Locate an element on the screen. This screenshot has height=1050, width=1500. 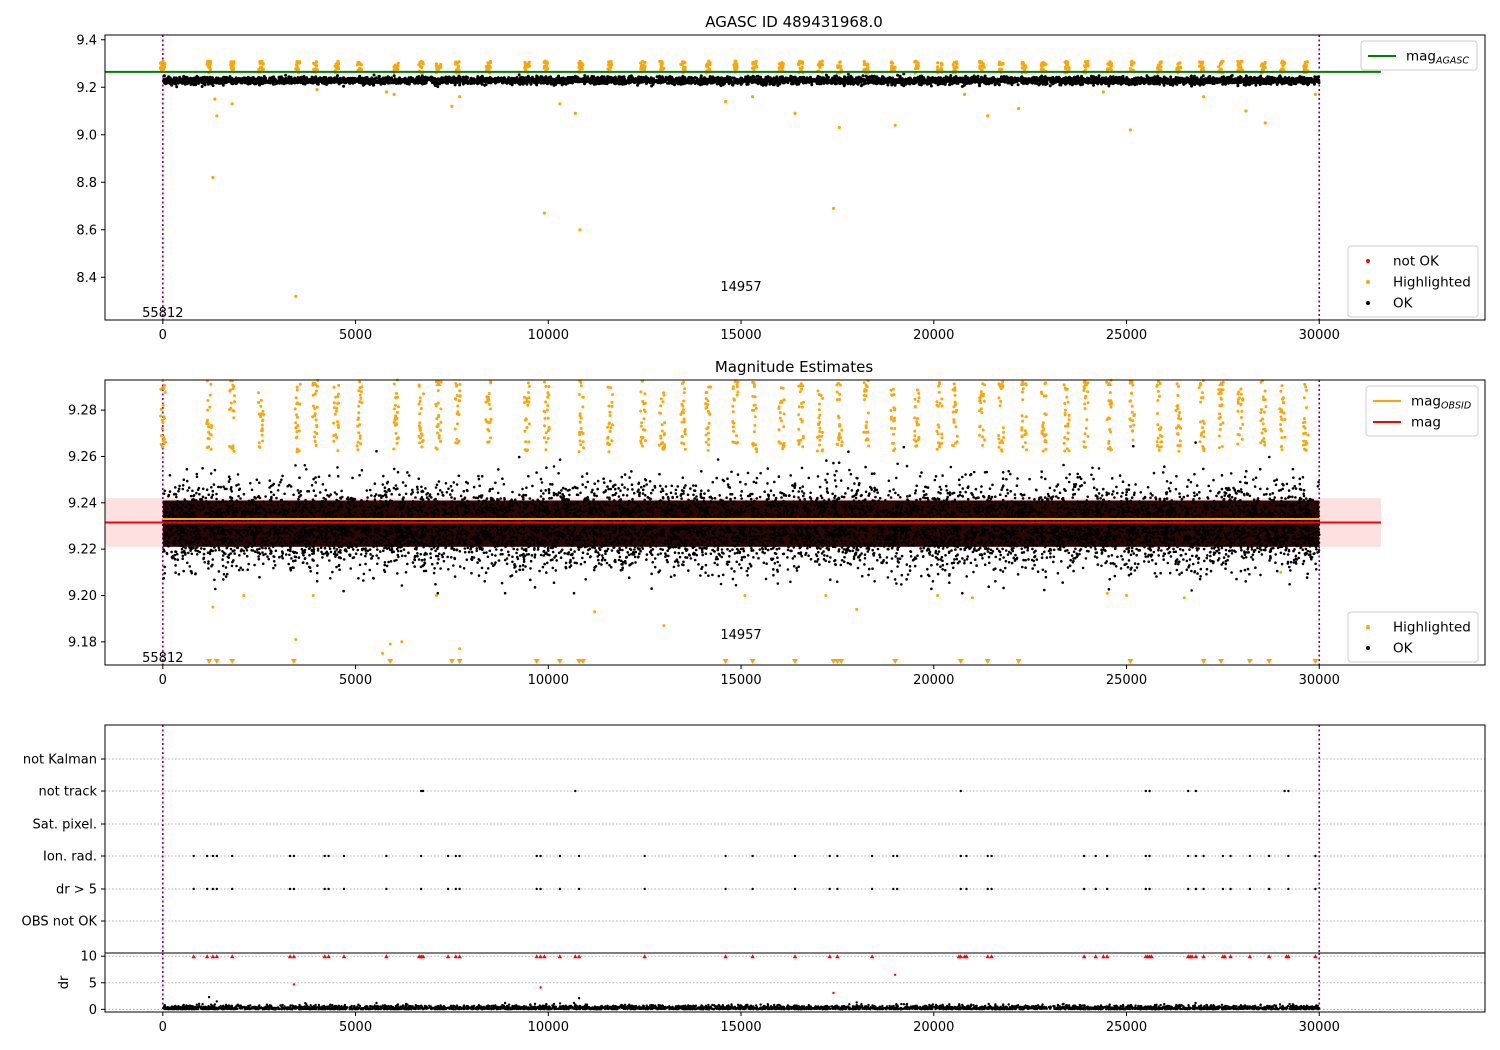
magnitude-panel-title: Magnitude Estimates is located at coordinates (794, 367).